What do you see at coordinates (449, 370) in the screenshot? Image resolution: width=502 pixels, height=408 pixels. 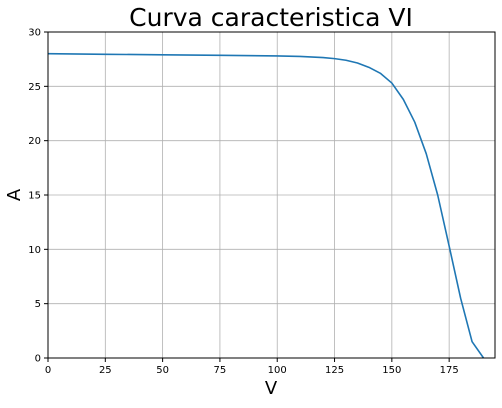 I see `x-tick-label: 175` at bounding box center [449, 370].